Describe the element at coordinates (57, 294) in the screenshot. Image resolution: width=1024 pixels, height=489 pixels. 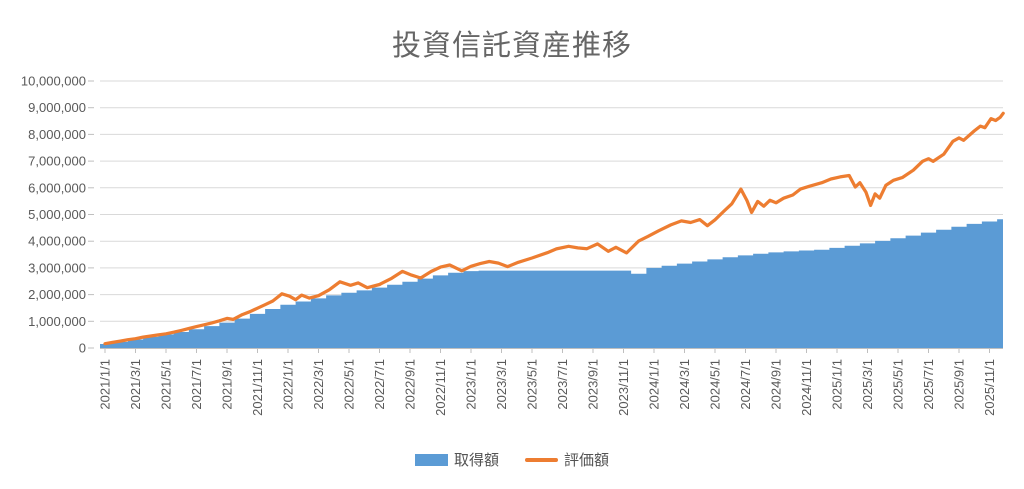
I see `y-tick-label: 2,000,000` at that location.